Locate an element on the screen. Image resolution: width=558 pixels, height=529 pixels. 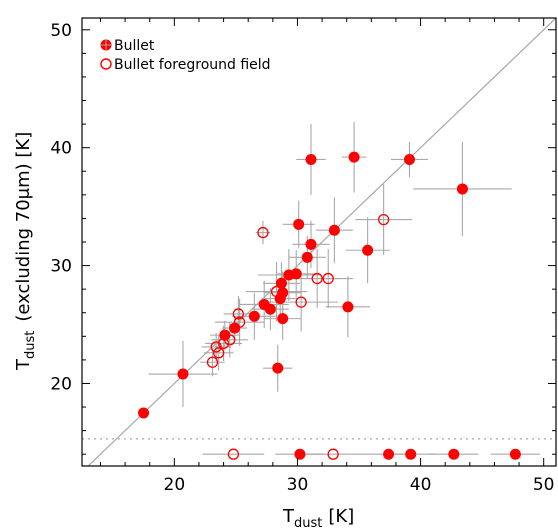
legend: Bullet Bullet foreground field is located at coordinates (185, 55).